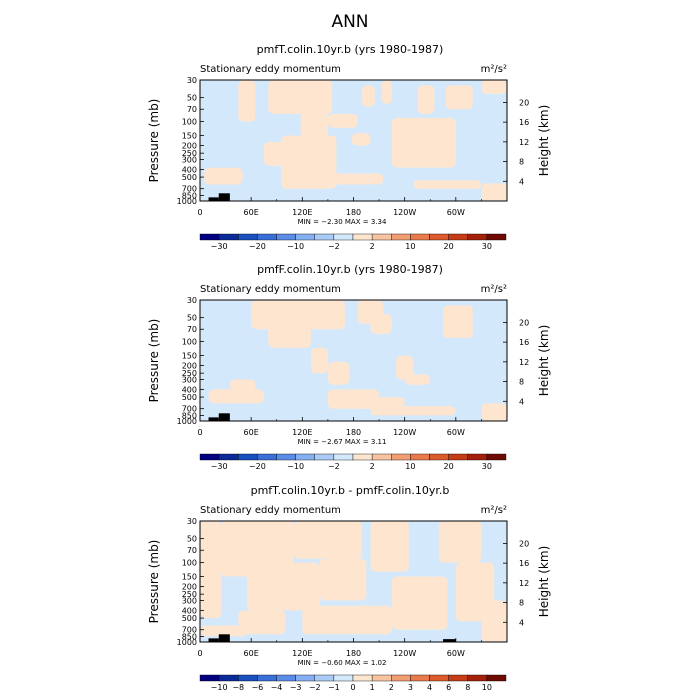  What do you see at coordinates (295, 466) in the screenshot?
I see `colorbar-label: −10` at bounding box center [295, 466].